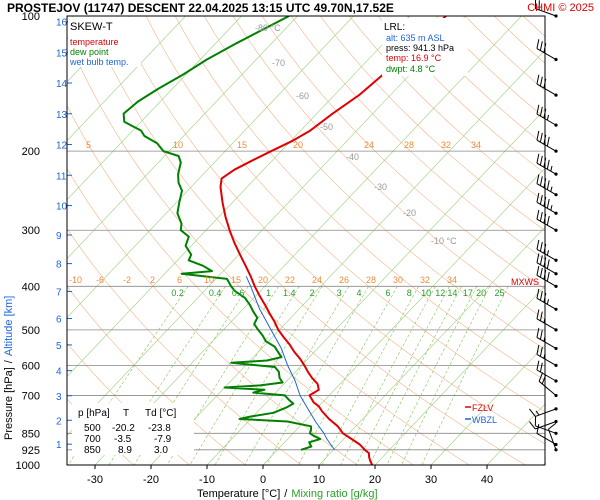  Describe the element at coordinates (440, 293) in the screenshot. I see `mixing-ratio-label: 12` at that location.